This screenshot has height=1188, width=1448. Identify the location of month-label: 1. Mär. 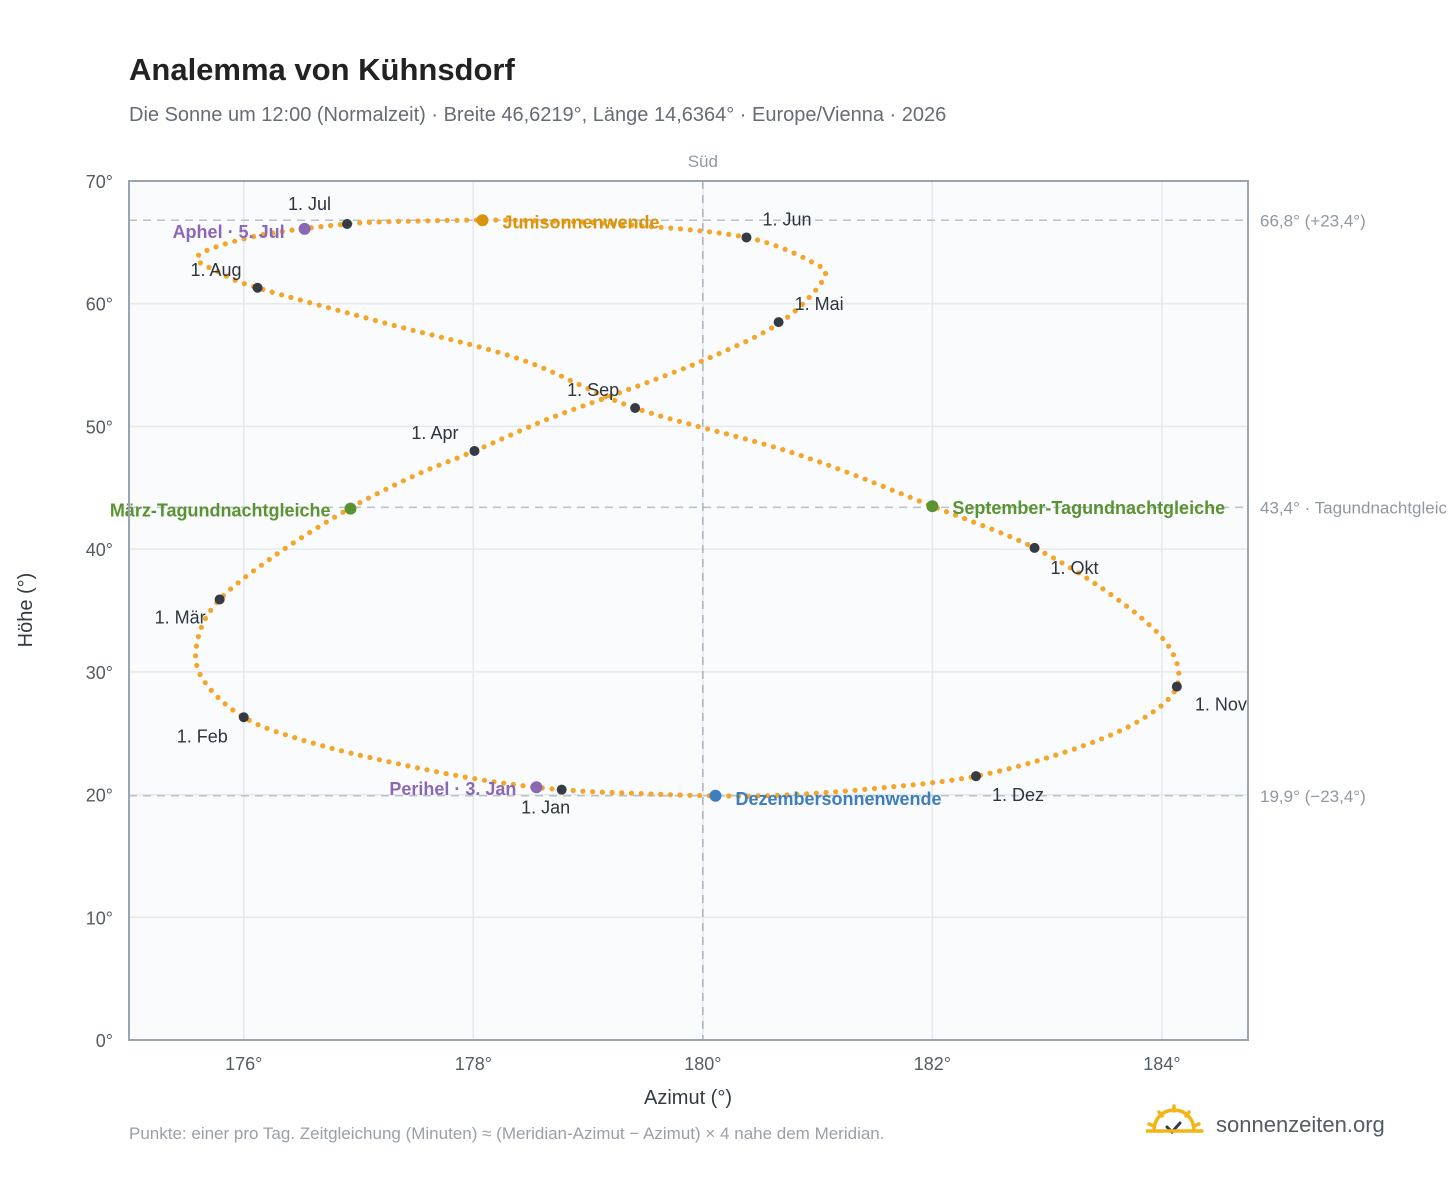
(180, 617).